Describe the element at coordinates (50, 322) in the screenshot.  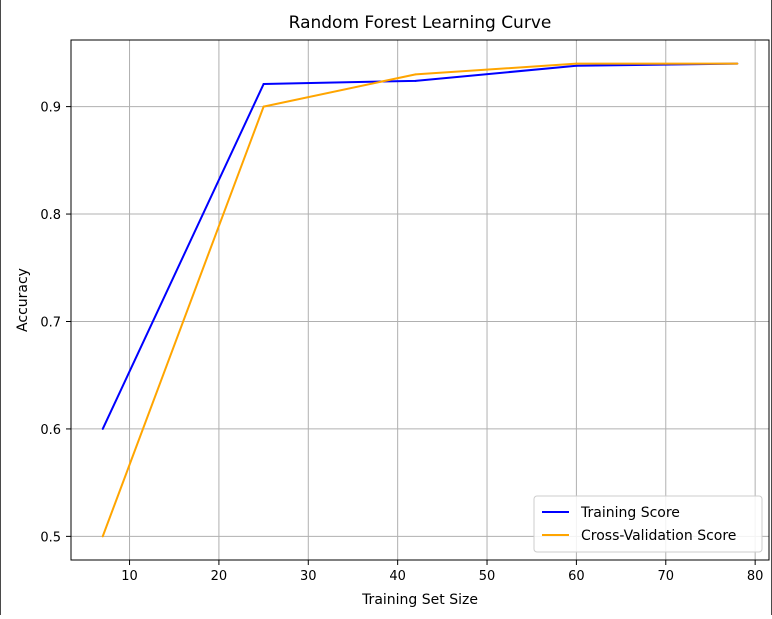
I see `y-tick-label: 0.7` at that location.